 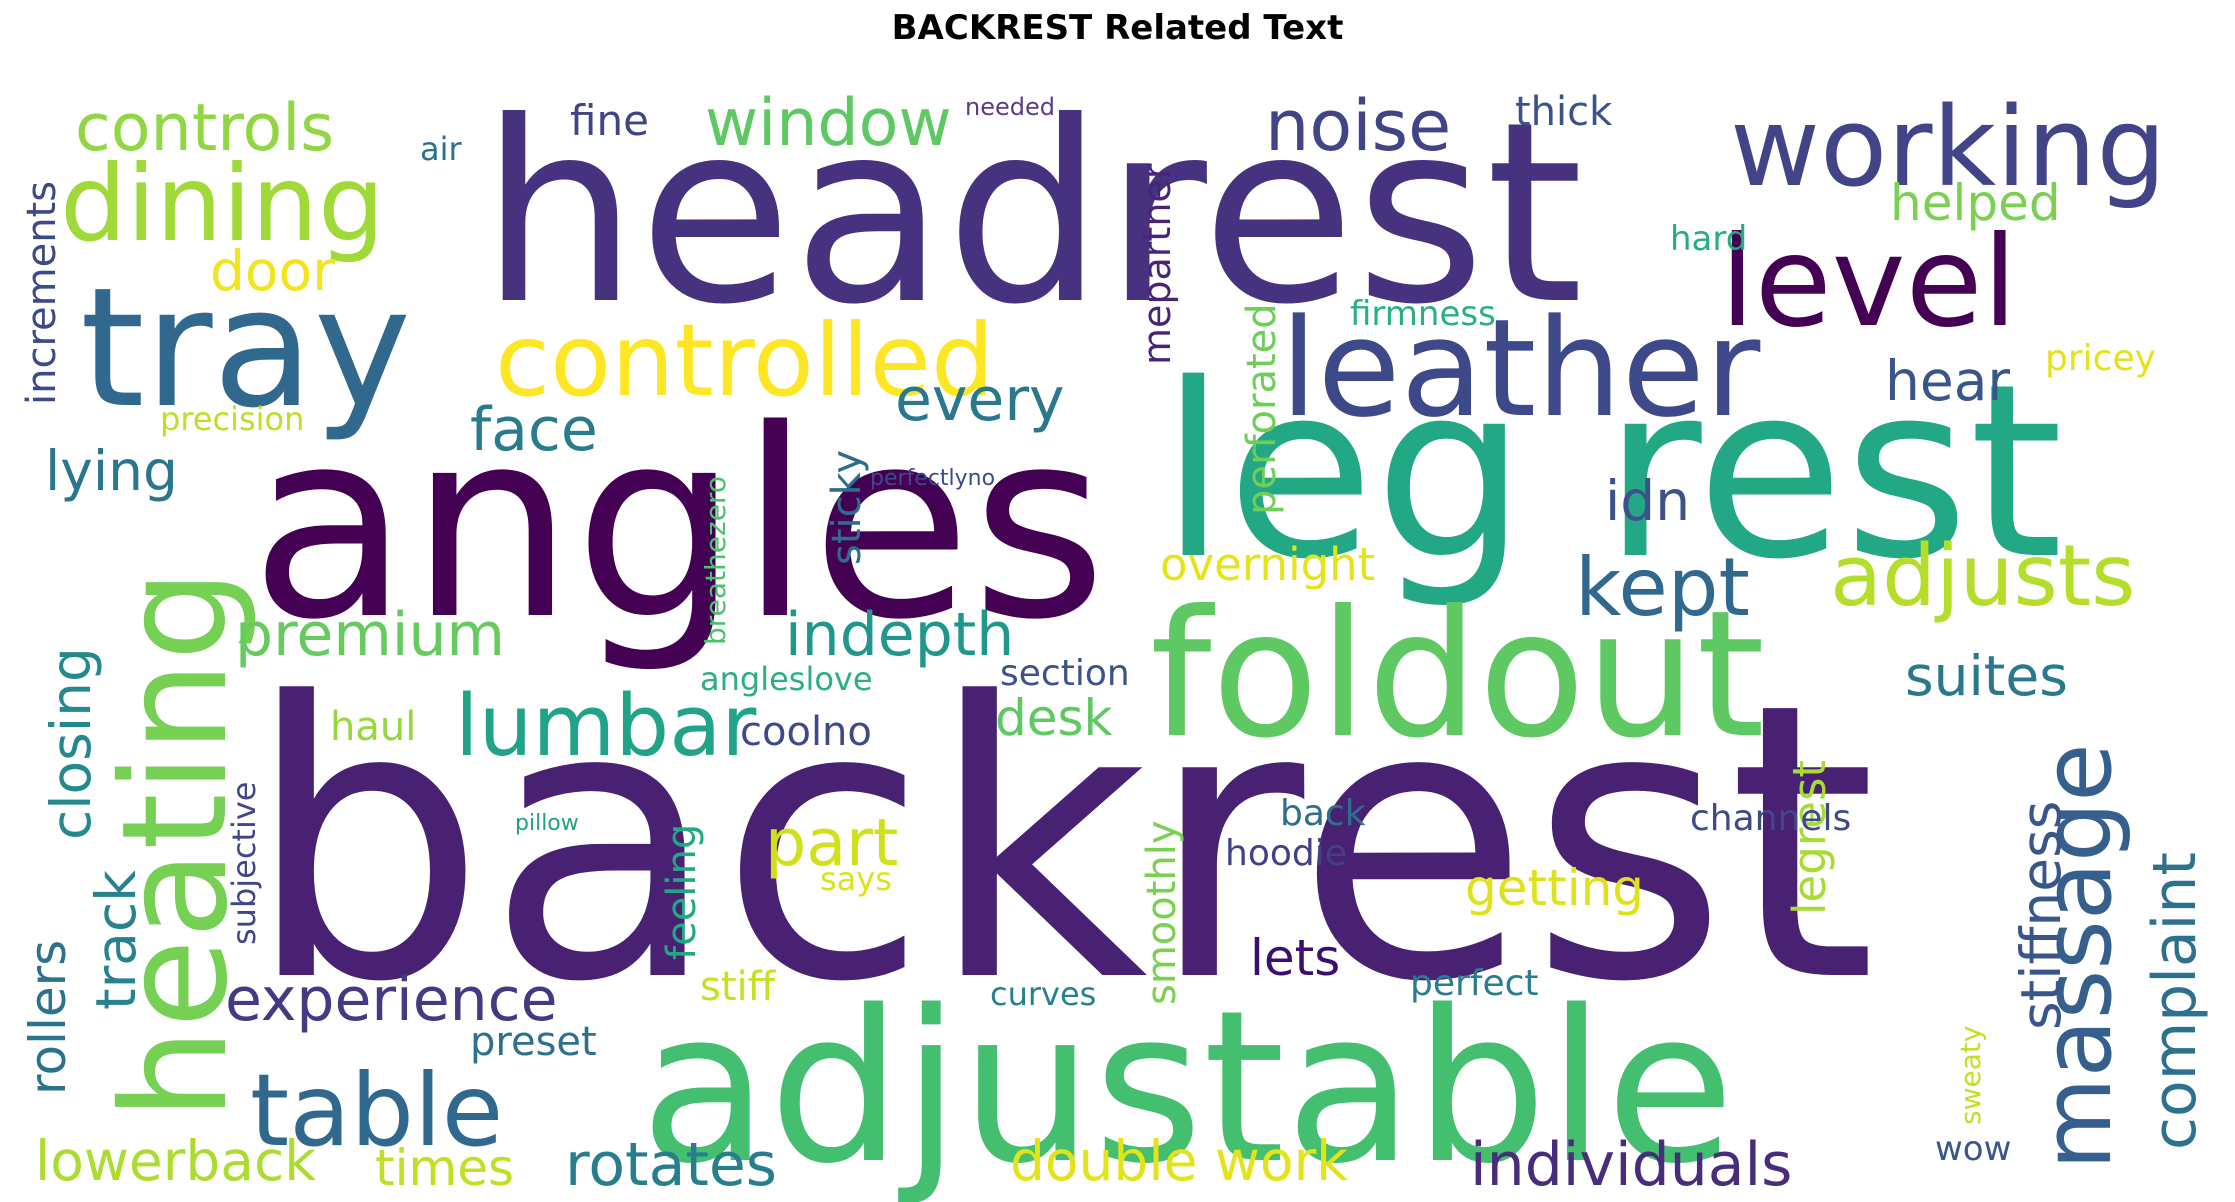 I want to click on cloud-word: door, so click(x=272, y=271).